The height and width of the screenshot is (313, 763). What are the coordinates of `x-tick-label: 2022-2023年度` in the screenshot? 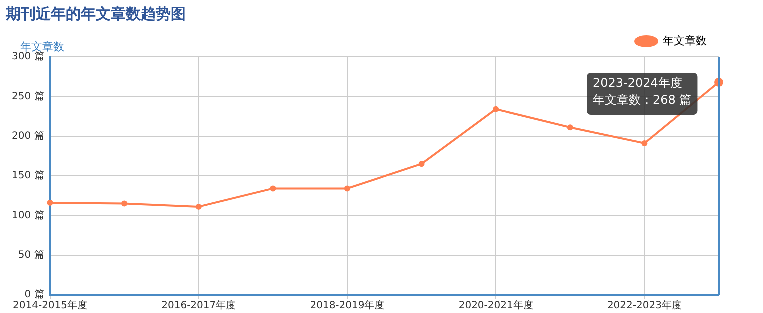 It's located at (644, 306).